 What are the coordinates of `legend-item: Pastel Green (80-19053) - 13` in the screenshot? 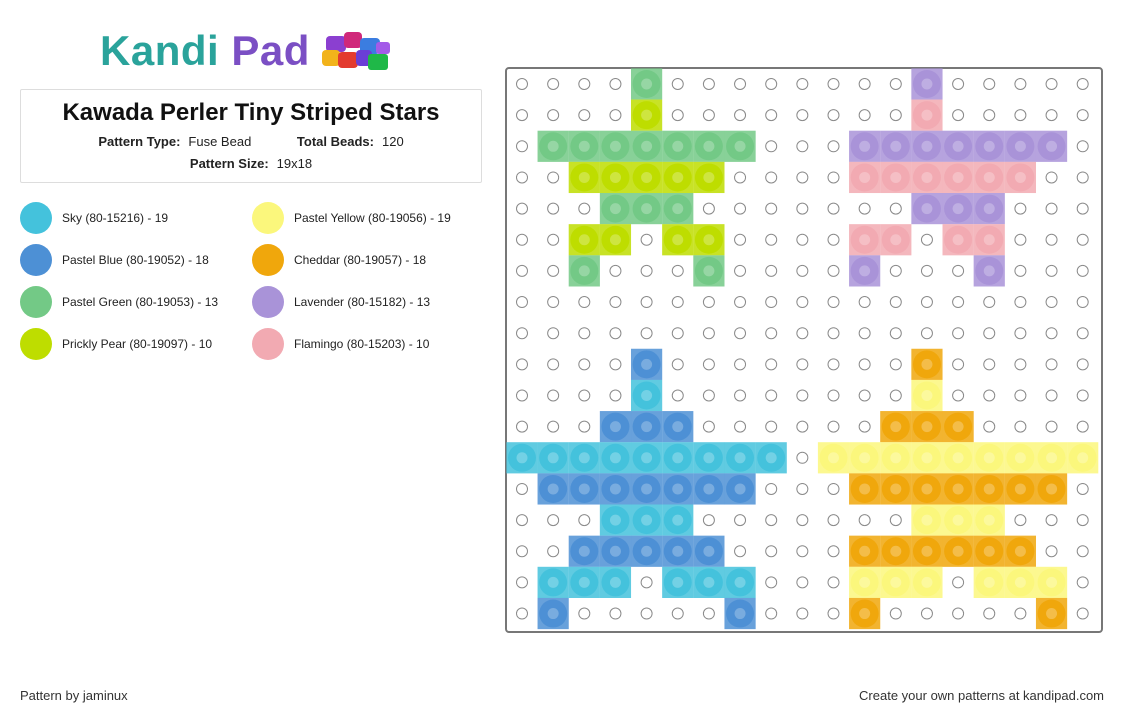 It's located at (119, 302).